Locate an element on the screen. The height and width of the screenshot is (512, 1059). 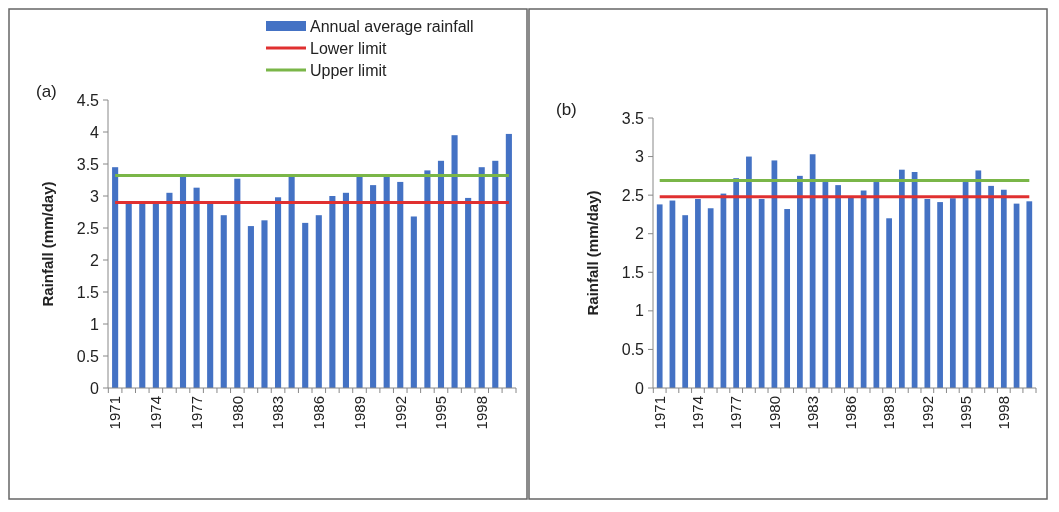
legend-label: Lower limit is located at coordinates (349, 48).